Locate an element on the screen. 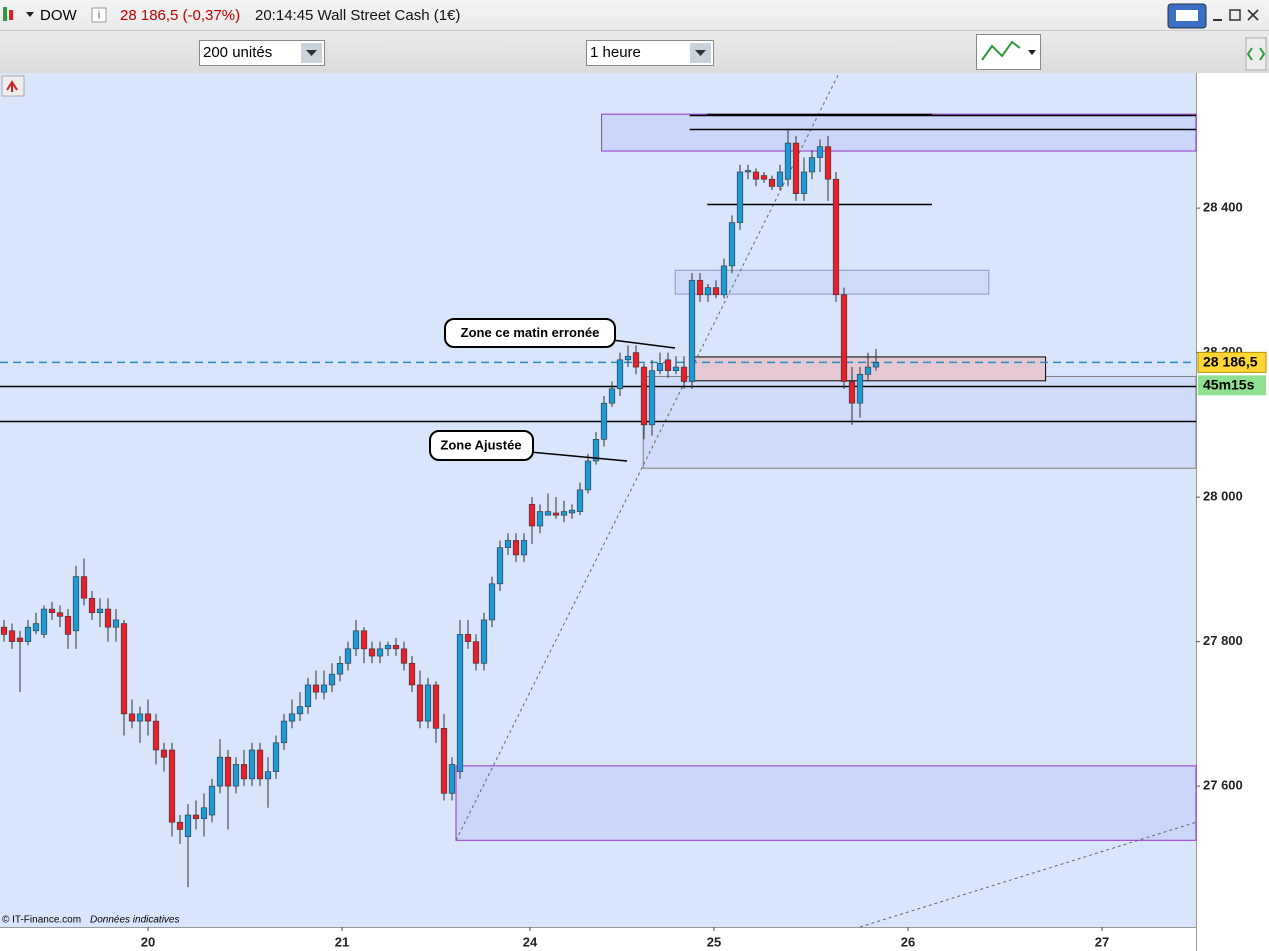 The width and height of the screenshot is (1269, 951). maximize is located at coordinates (1235, 15).